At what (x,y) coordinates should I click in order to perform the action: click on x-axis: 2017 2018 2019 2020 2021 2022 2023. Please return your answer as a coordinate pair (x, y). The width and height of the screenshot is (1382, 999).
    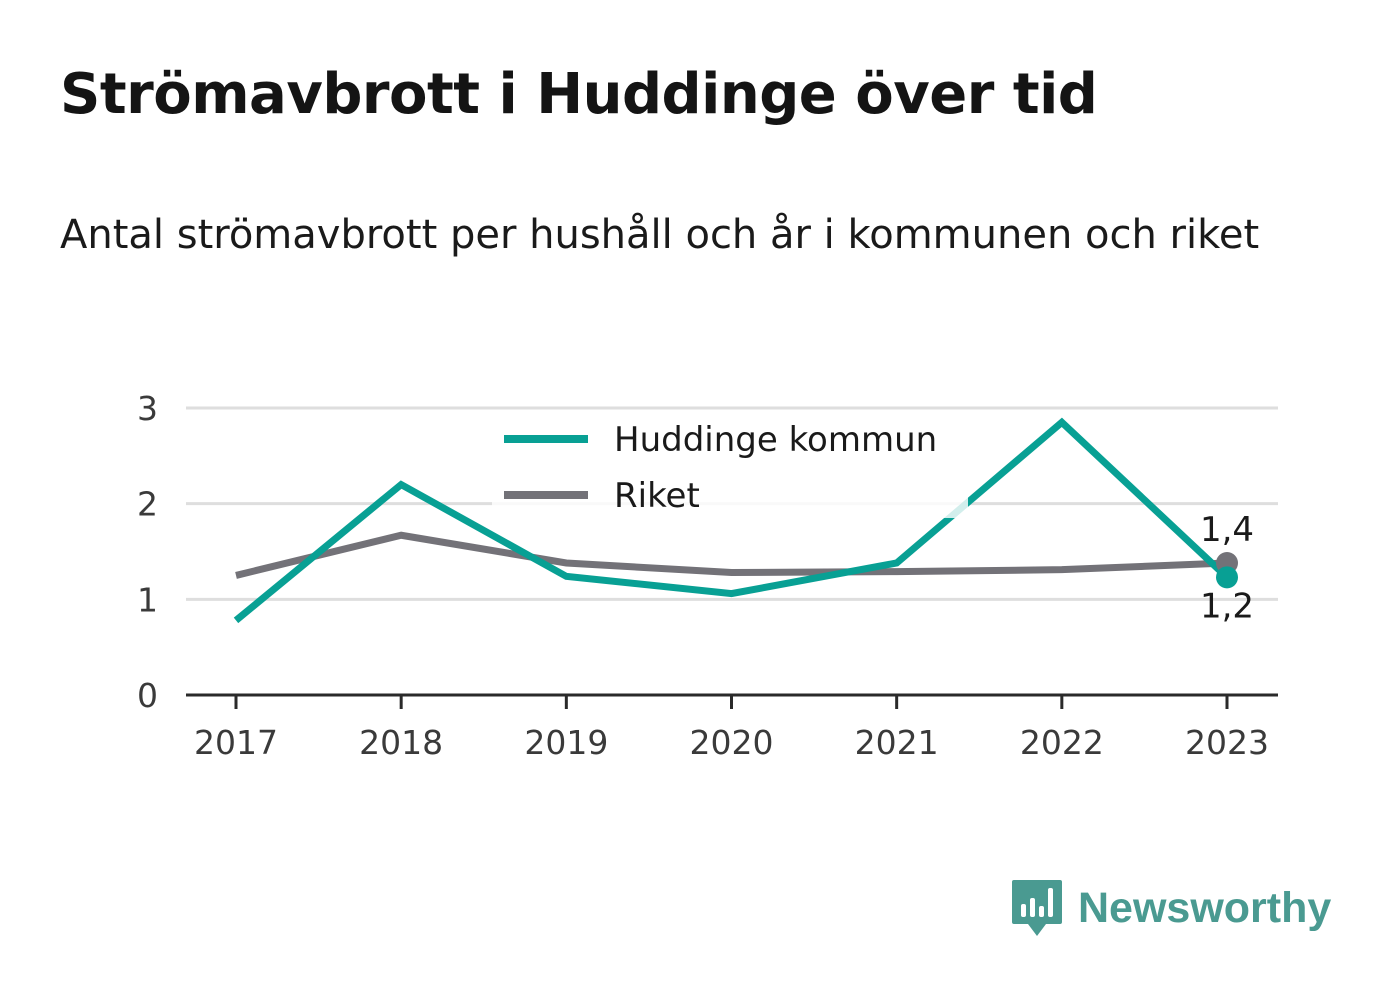
    Looking at the image, I should click on (732, 727).